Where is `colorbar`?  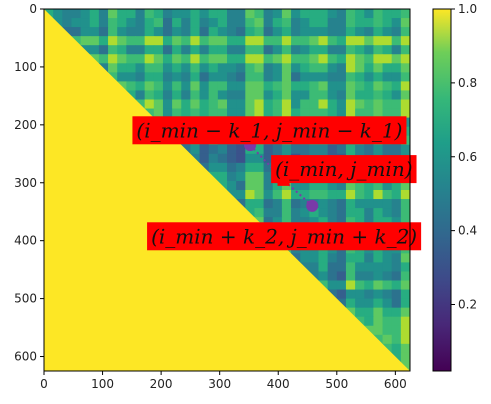 colorbar is located at coordinates (442, 190).